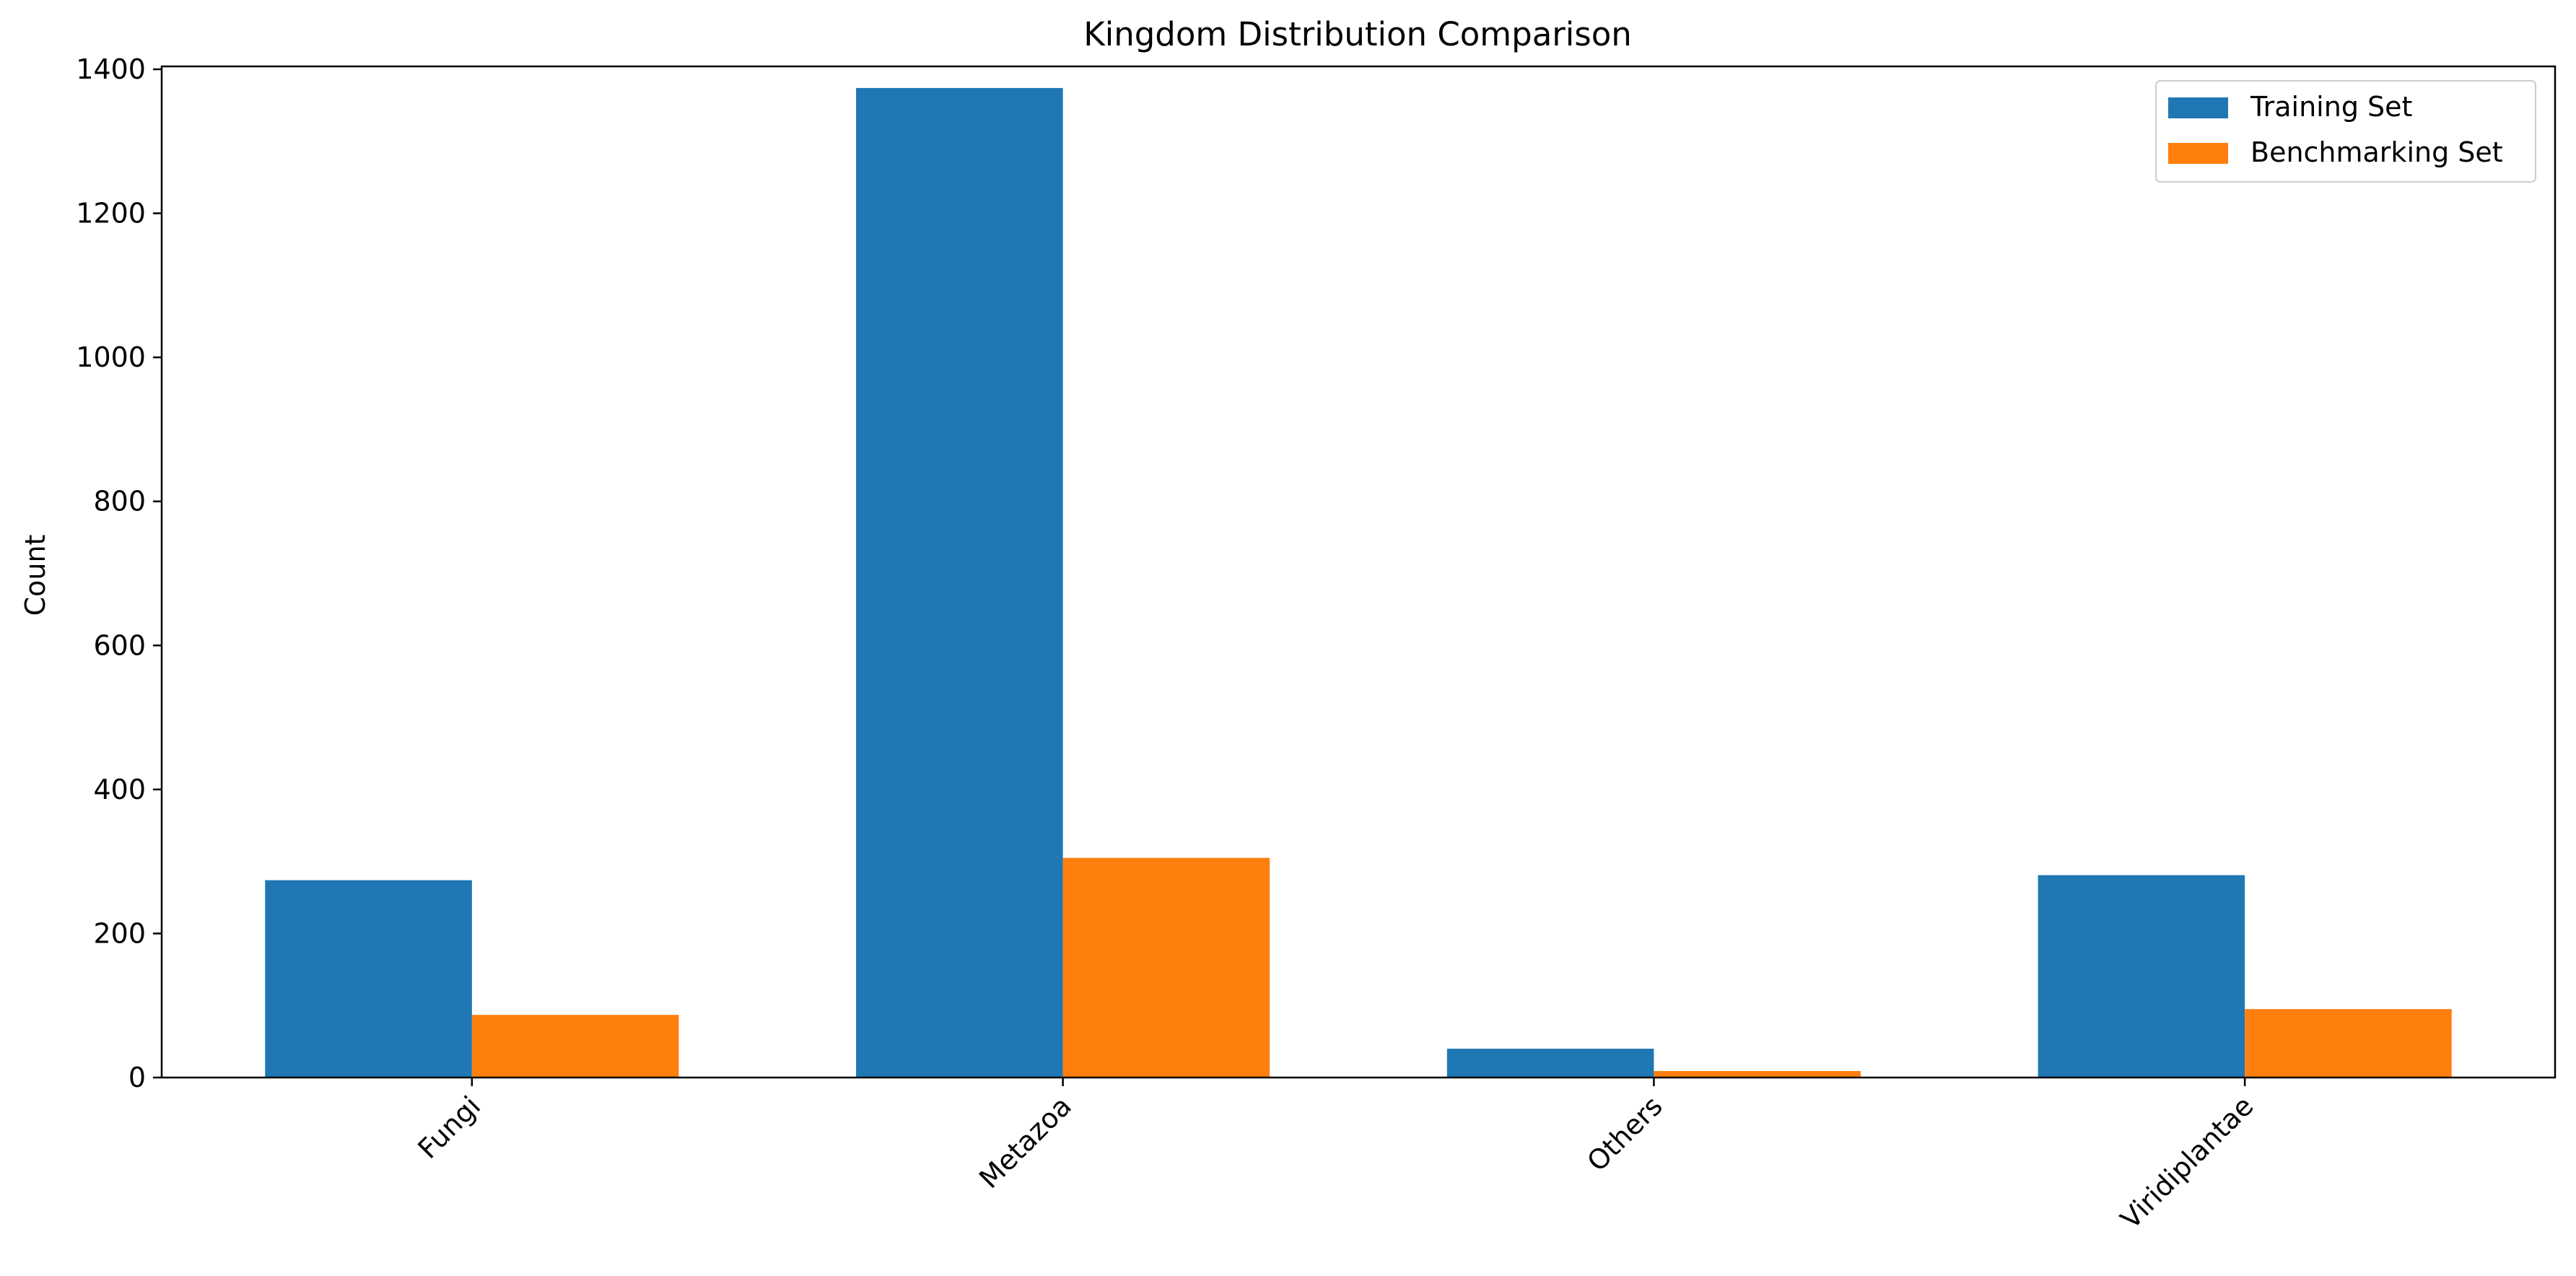 The height and width of the screenshot is (1276, 2576). I want to click on y-tick-label: 1400, so click(111, 69).